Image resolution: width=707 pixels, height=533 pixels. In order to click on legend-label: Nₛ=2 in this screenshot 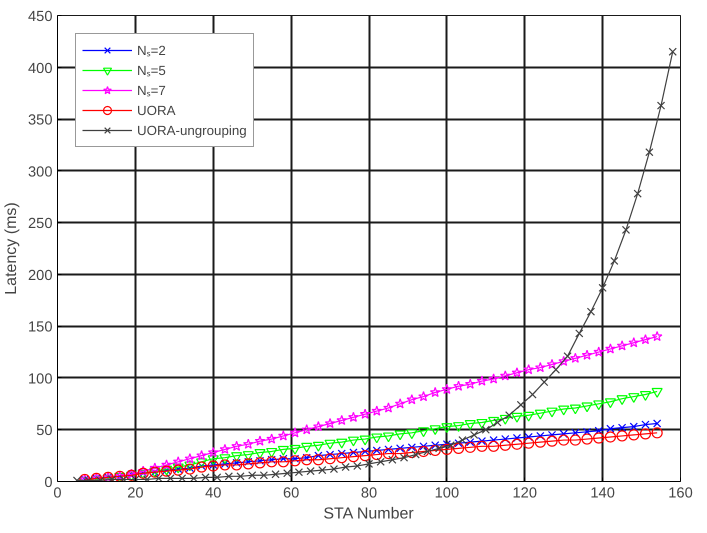, I will do `click(151, 50)`.